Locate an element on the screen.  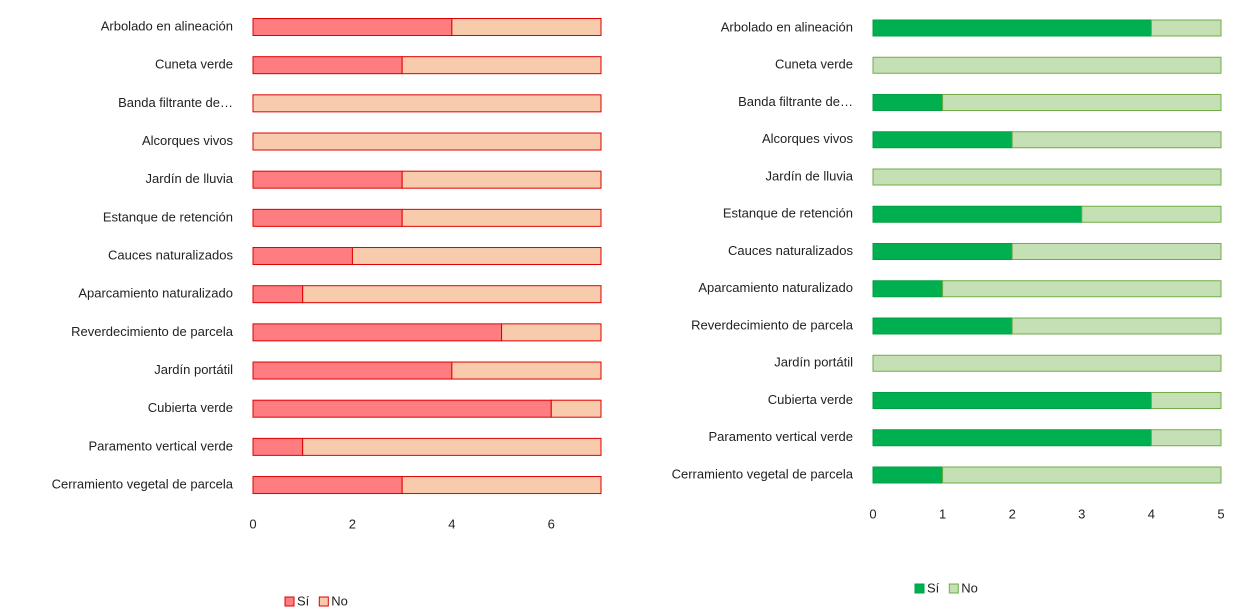
x-tick-label: 3 is located at coordinates (1081, 513).